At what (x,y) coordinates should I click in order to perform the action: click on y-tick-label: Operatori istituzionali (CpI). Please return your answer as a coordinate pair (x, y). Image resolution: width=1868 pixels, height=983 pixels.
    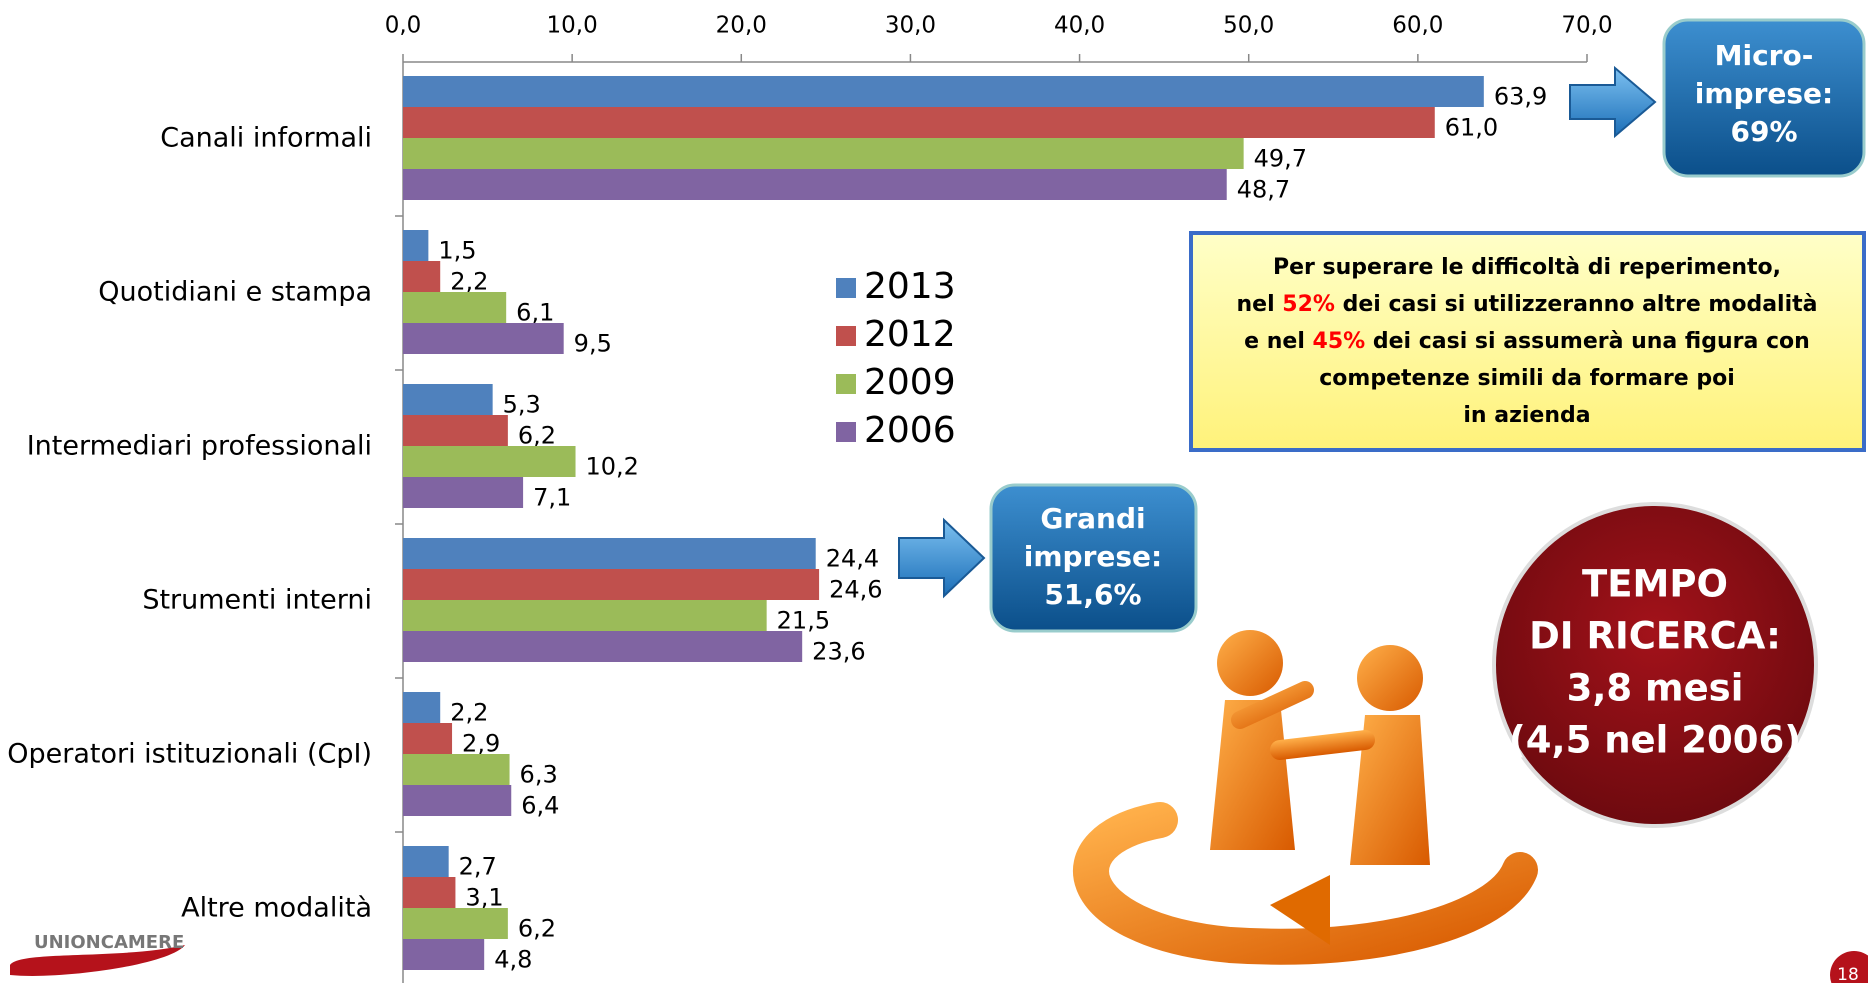
    Looking at the image, I should click on (189, 754).